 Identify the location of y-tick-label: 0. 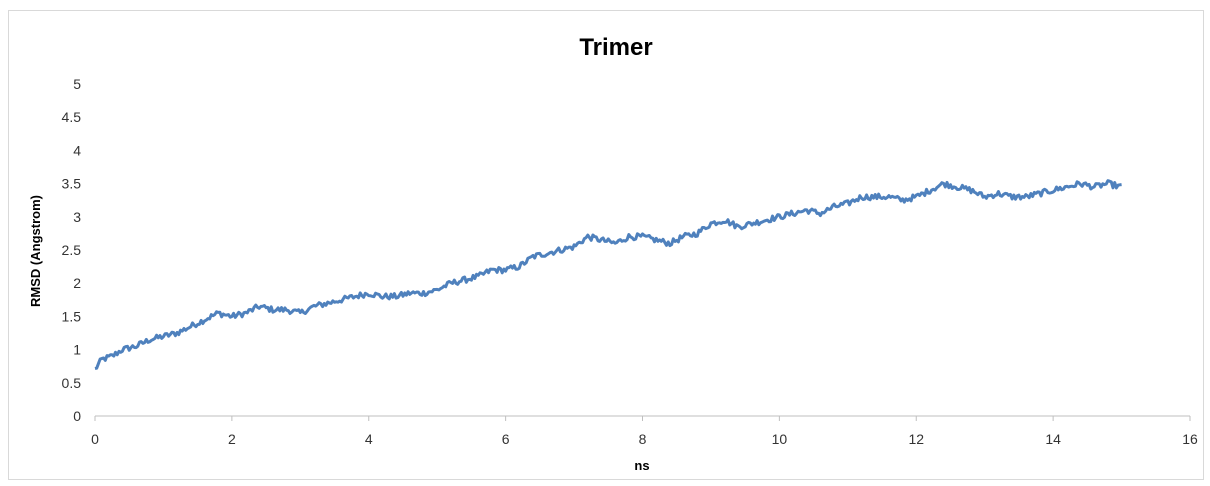
(77, 416).